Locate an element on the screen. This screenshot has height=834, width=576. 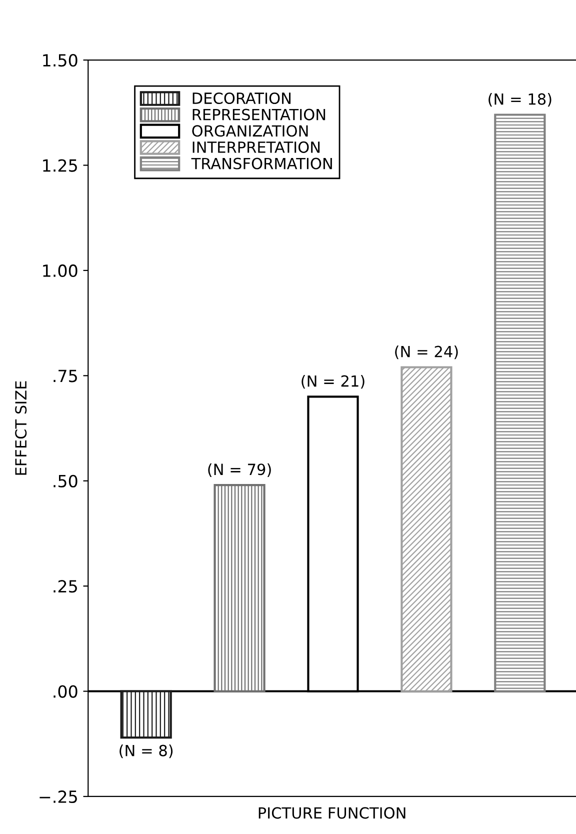
legend-label: ORGANIZATION is located at coordinates (250, 131).